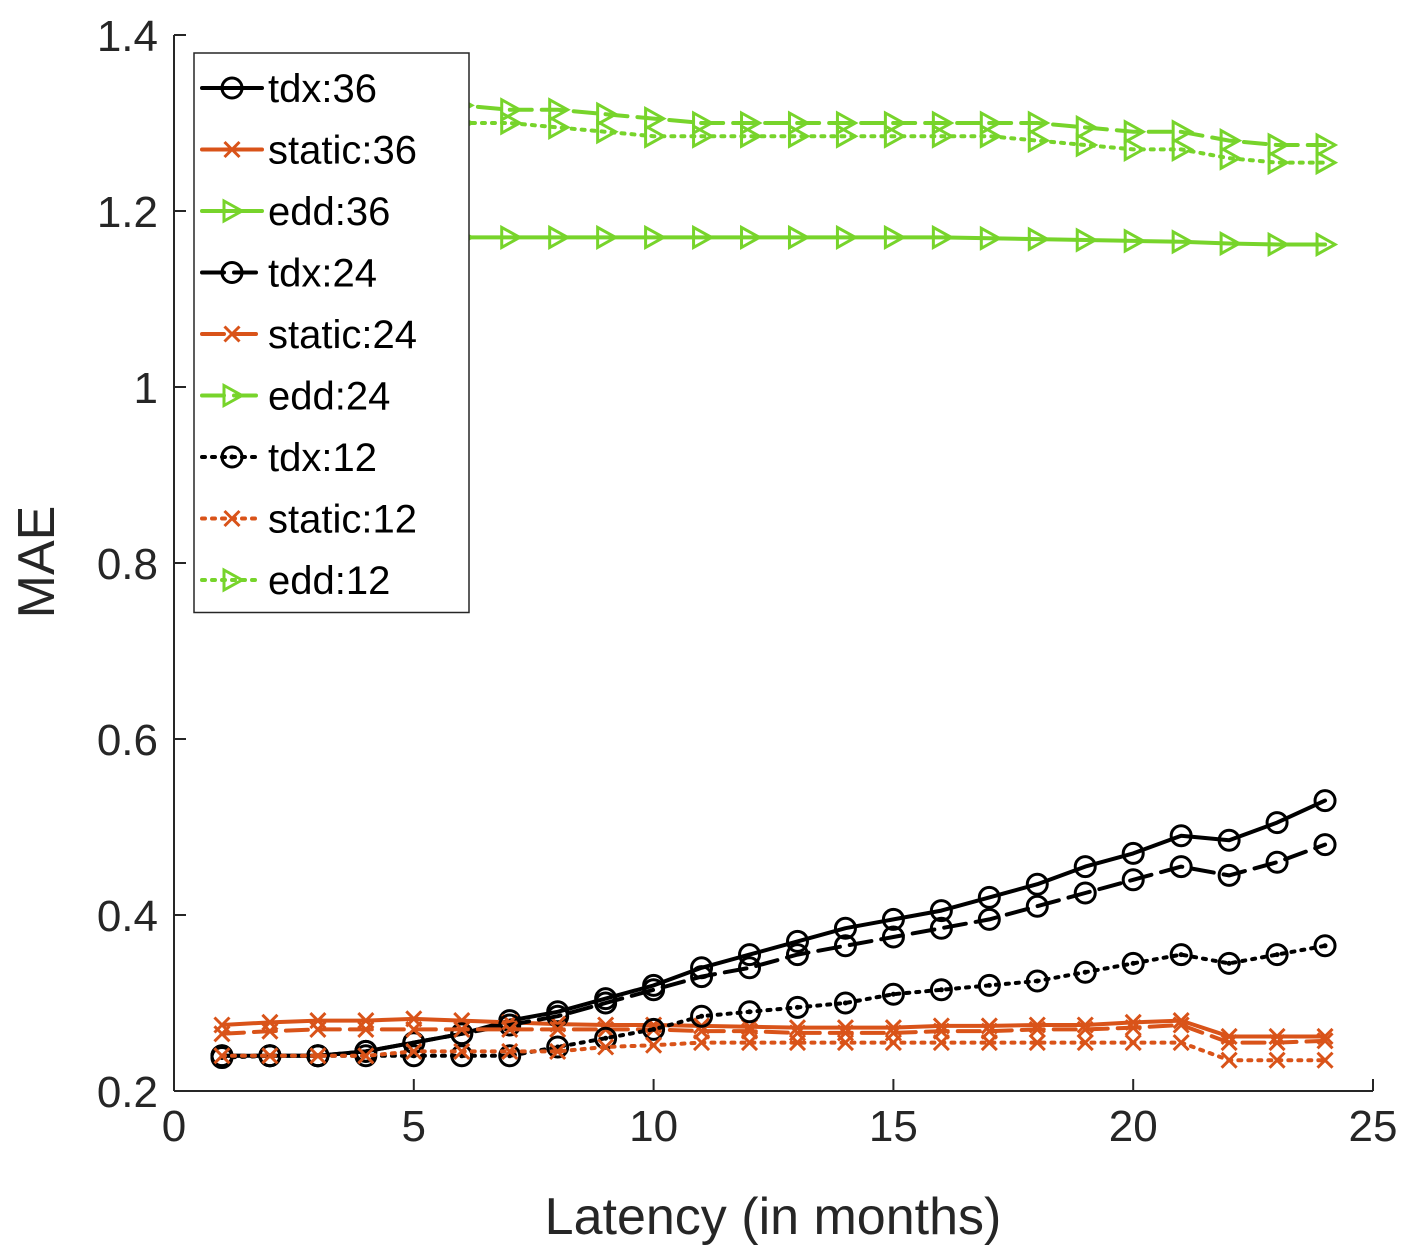 The width and height of the screenshot is (1406, 1250). I want to click on legend-item: tdx:12, so click(288, 458).